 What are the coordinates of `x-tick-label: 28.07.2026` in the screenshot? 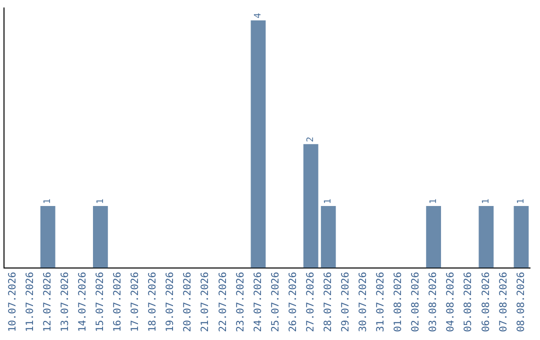 It's located at (328, 302).